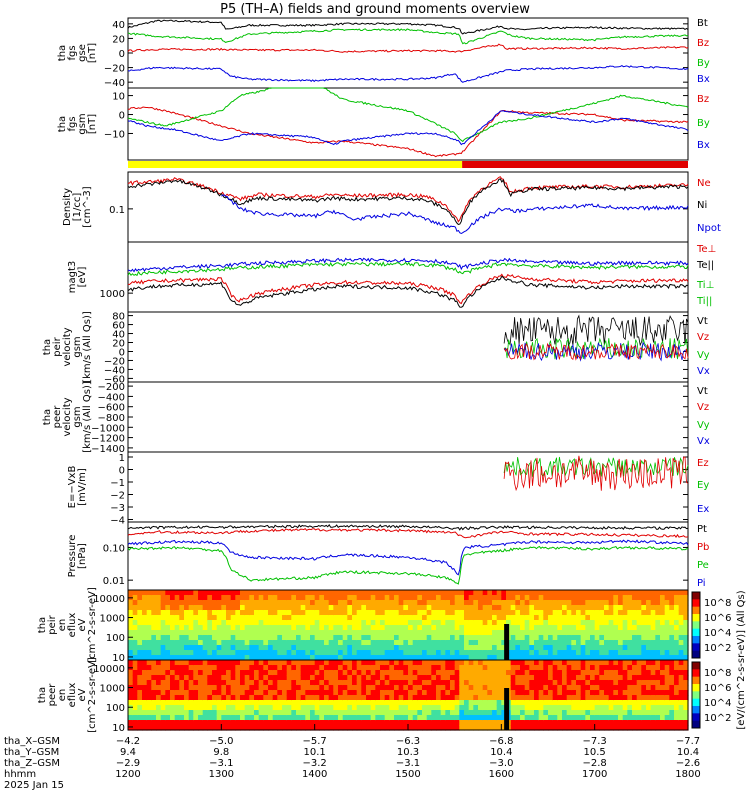 The width and height of the screenshot is (750, 800). I want to click on colorbar-tick: 10^2, so click(717, 648).